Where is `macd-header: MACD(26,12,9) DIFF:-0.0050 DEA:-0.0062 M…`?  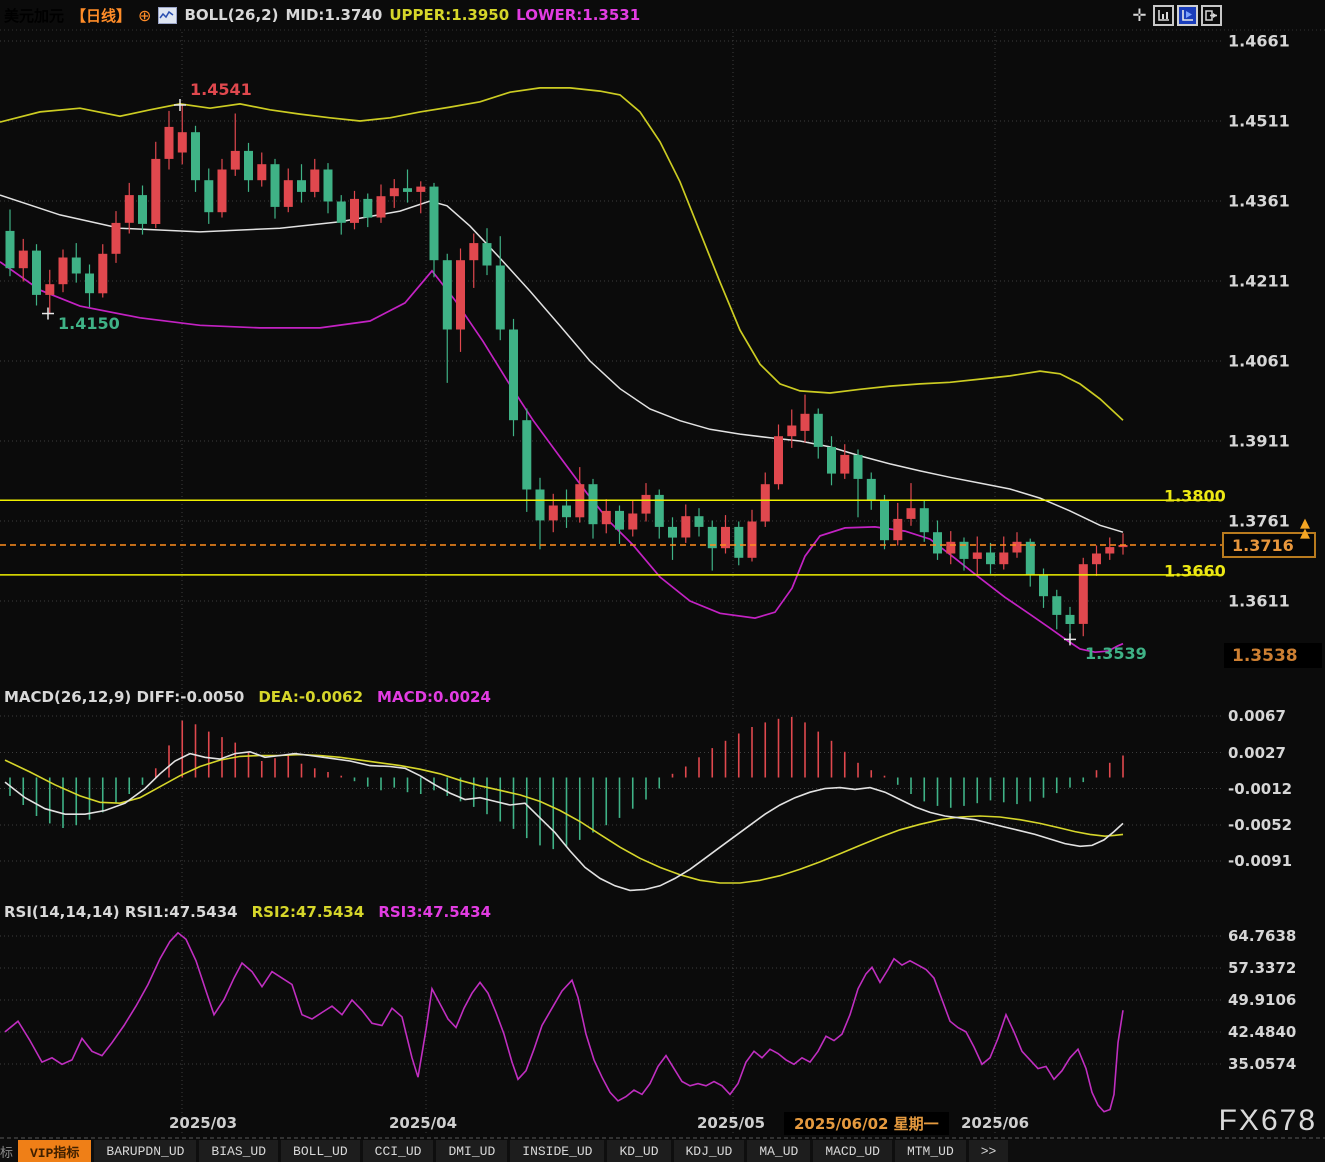
macd-header: MACD(26,12,9) DIFF:-0.0050 DEA:-0.0062 M… is located at coordinates (247, 698).